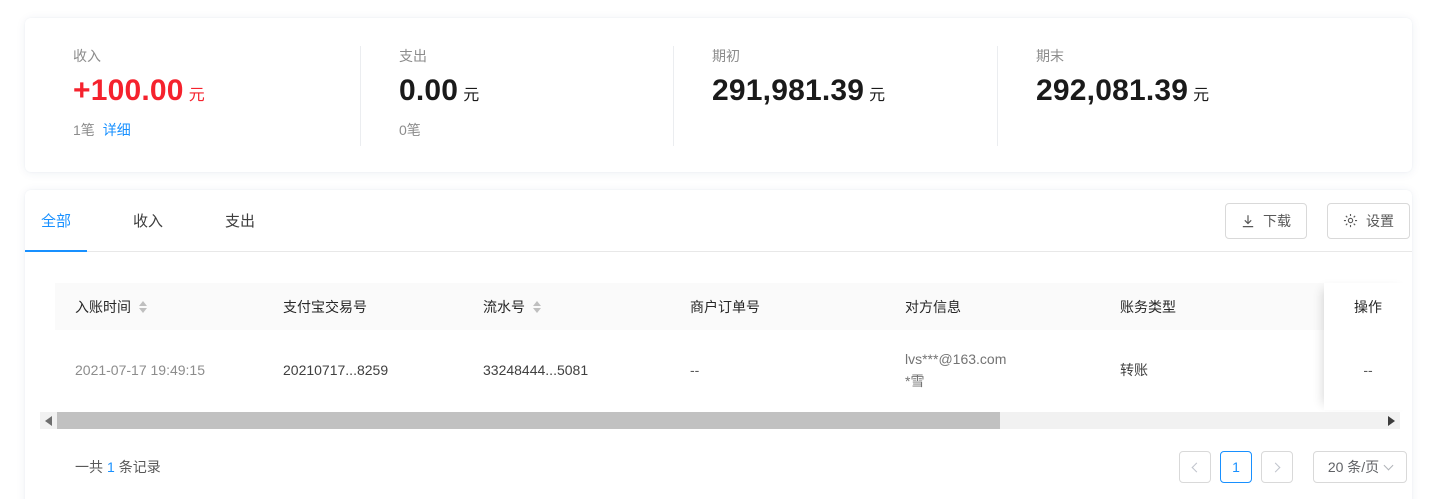  What do you see at coordinates (429, 90) in the screenshot?
I see `expense-amount: 0.00` at bounding box center [429, 90].